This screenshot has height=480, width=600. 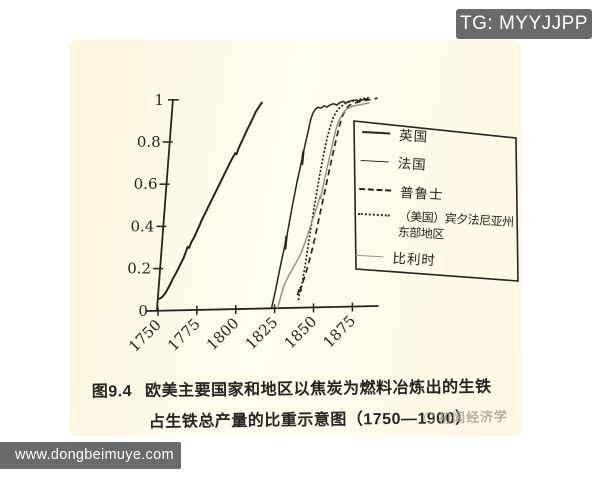 What do you see at coordinates (473, 418) in the screenshot?
I see `watermark-text: 初闻经济学` at bounding box center [473, 418].